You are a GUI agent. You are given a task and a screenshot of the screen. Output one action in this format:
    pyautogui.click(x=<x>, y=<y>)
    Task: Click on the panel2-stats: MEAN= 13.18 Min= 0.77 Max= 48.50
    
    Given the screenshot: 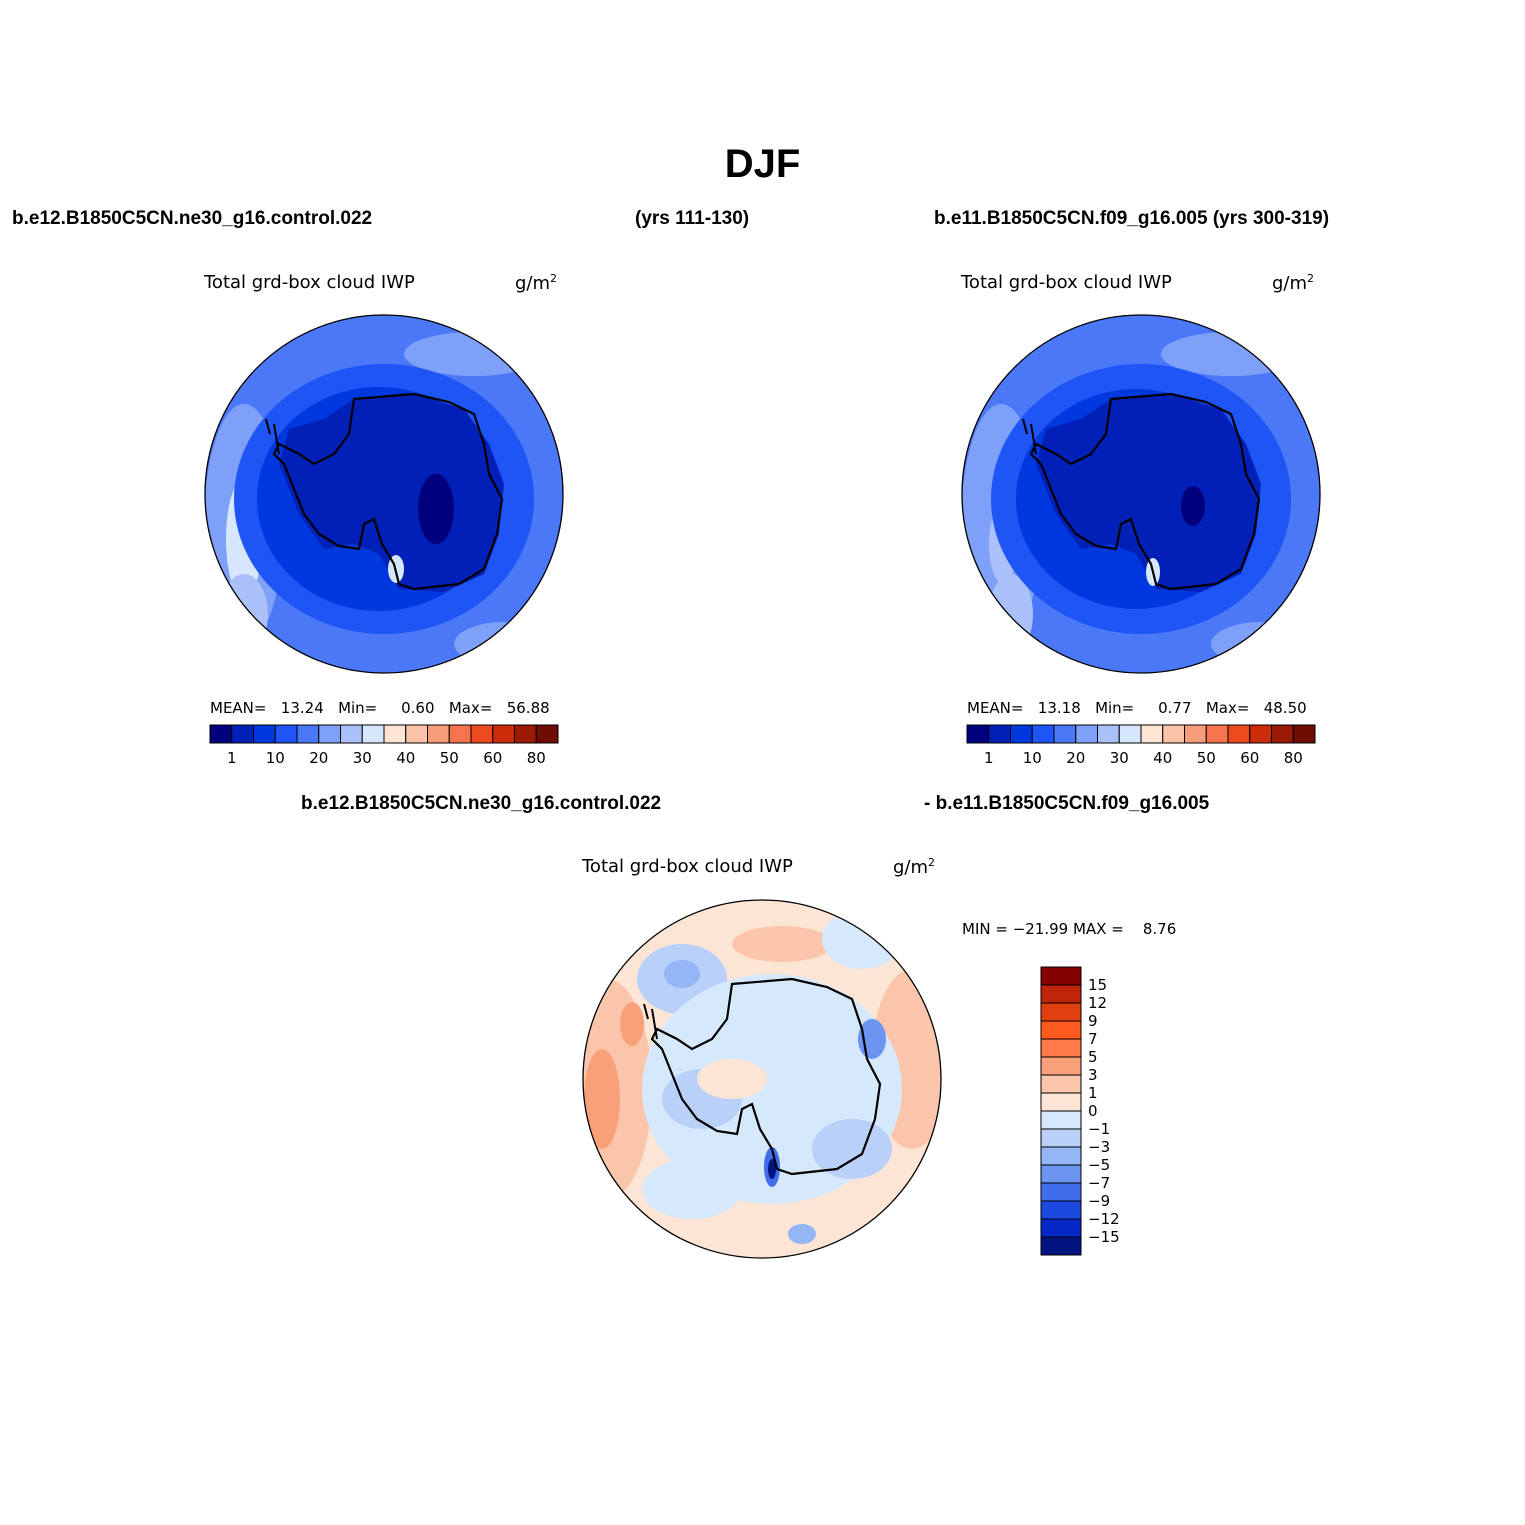 What is the action you would take?
    pyautogui.click(x=1137, y=708)
    